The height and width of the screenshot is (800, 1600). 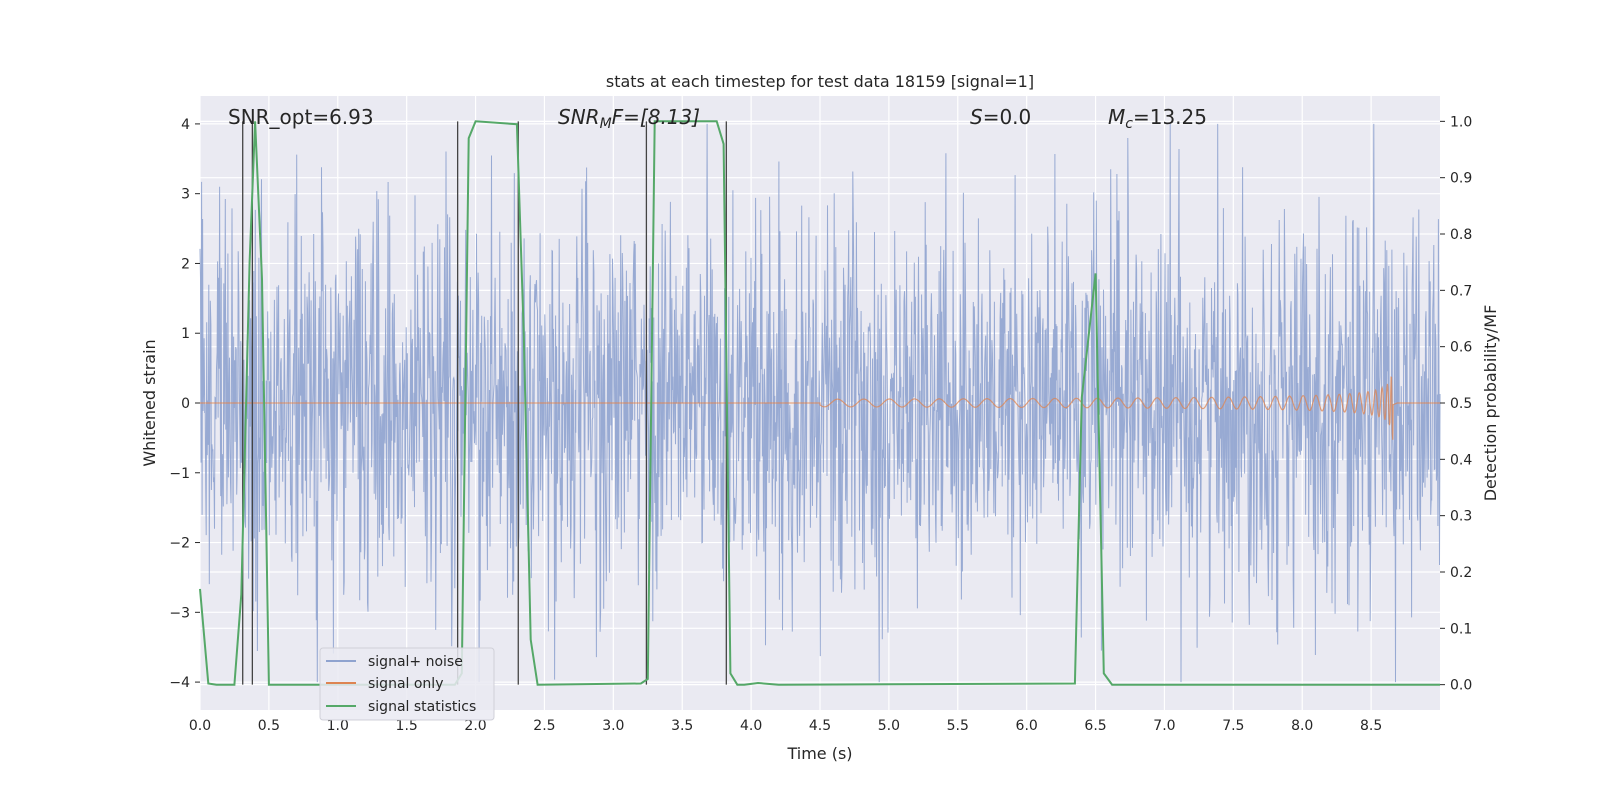 I want to click on y2-axis-label: Detection probability/MF, so click(x=1490, y=403).